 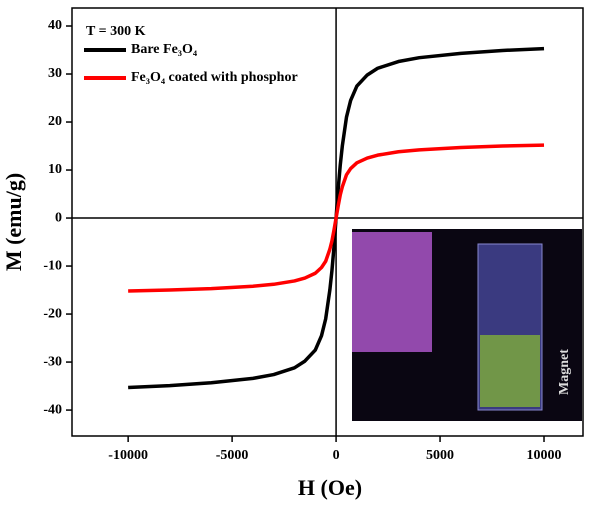 I want to click on y-tick-label: 0, so click(x=58, y=217).